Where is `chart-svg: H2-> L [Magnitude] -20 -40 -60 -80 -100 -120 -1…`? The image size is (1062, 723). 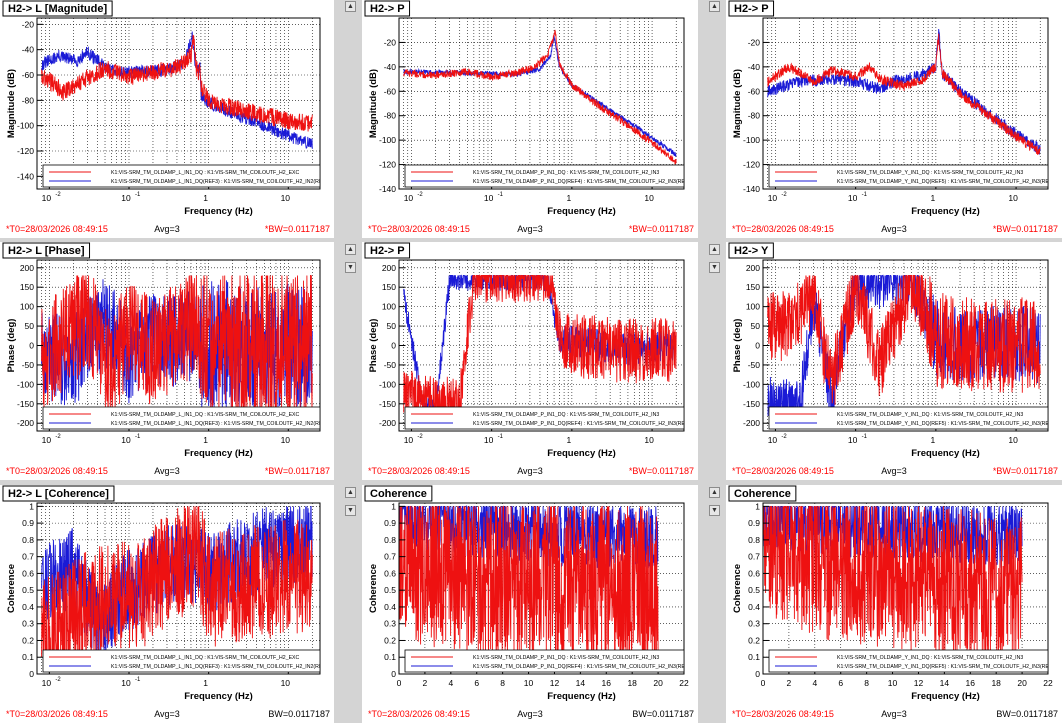 chart-svg: H2-> L [Magnitude] -20 -40 -60 -80 -100 -120 -1… is located at coordinates (166, 117).